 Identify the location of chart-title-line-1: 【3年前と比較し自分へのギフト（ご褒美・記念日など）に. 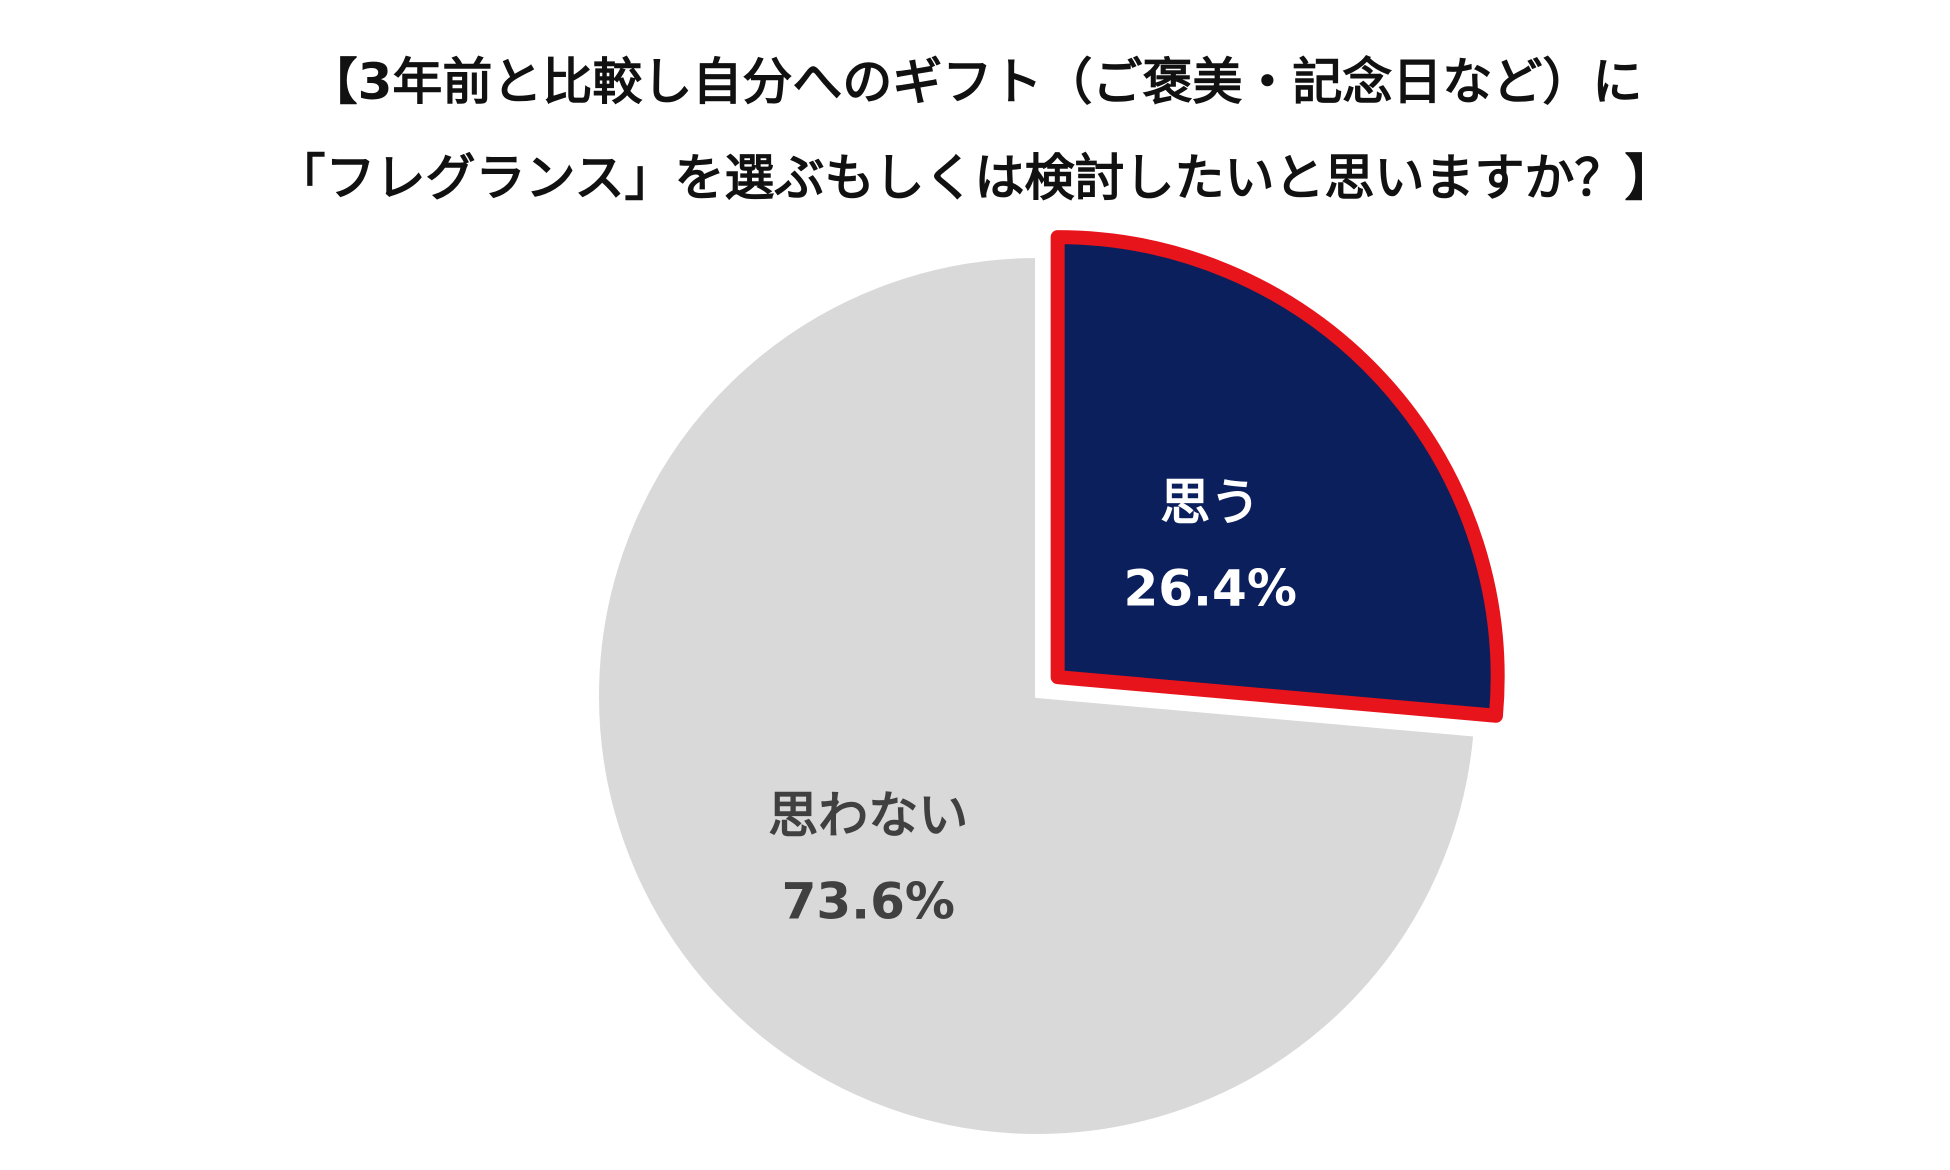
(975, 82).